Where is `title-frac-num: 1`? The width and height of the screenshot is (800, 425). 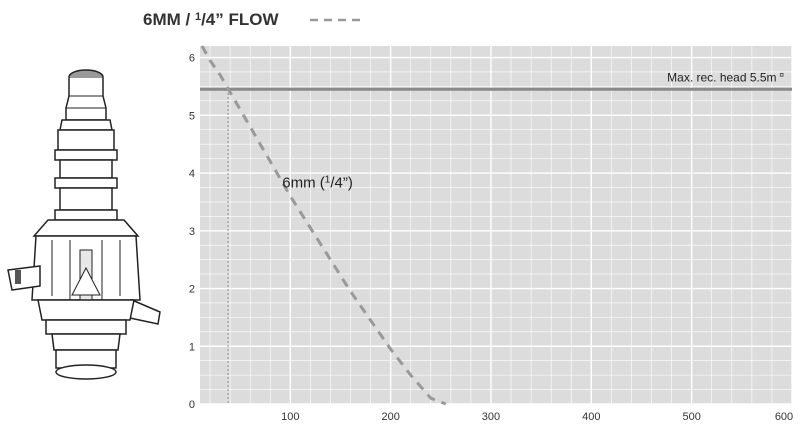
title-frac-num: 1 is located at coordinates (198, 17).